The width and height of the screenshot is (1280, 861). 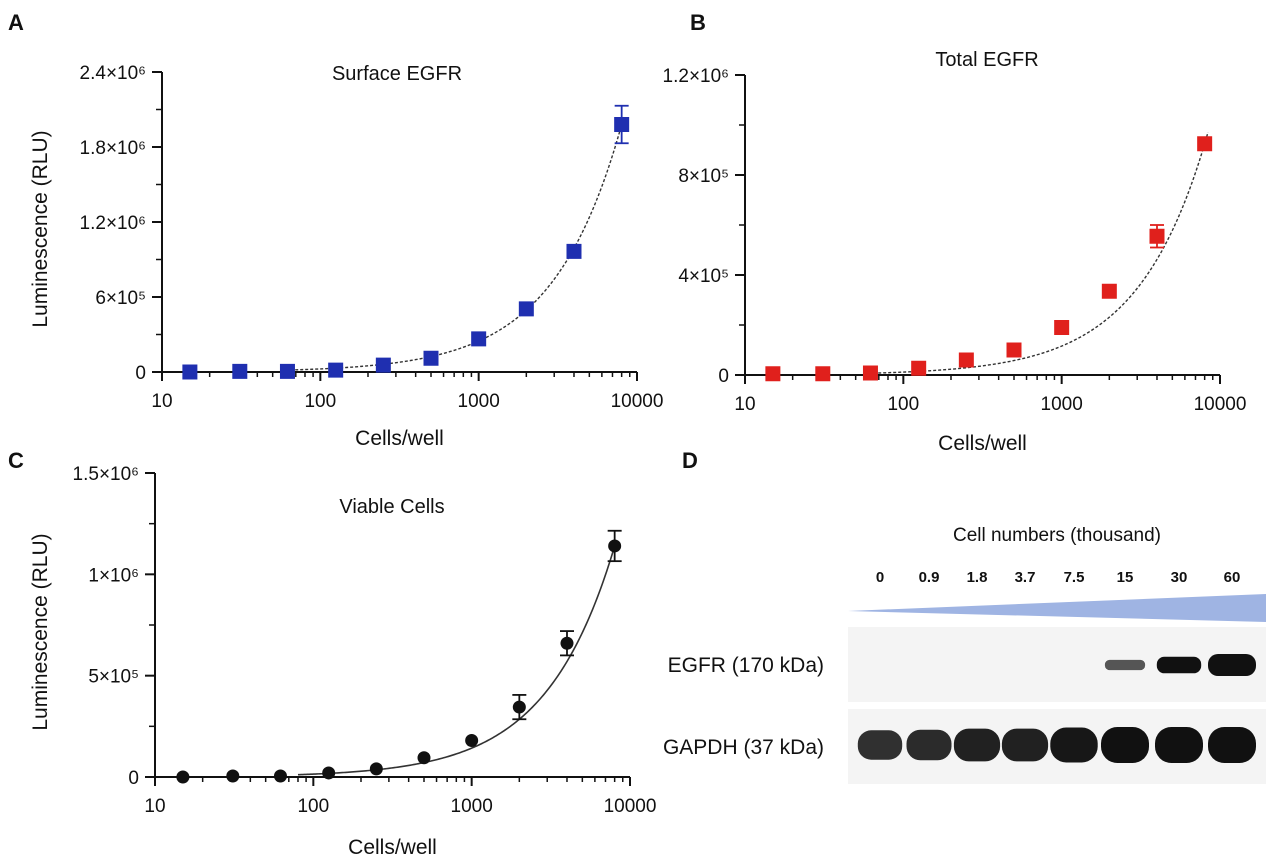 What do you see at coordinates (1058, 577) in the screenshot?
I see `wb-lane-labels: 0 0.9 1.8 3.7 7.5 15 30 60` at bounding box center [1058, 577].